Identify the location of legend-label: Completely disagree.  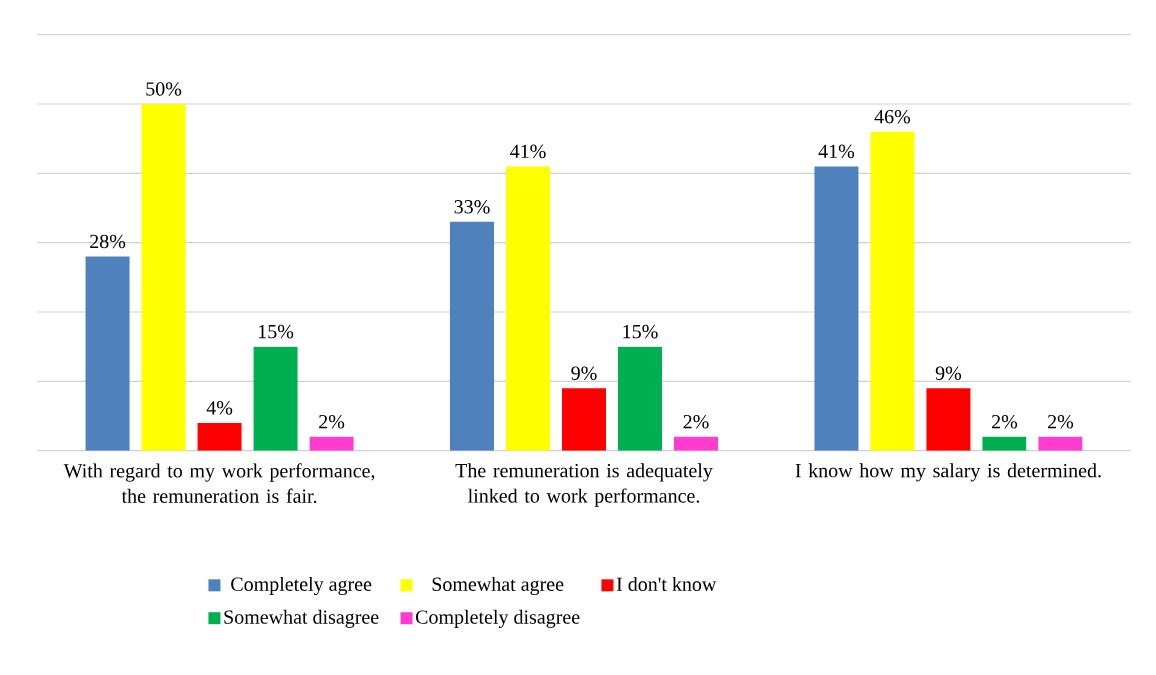
(497, 619).